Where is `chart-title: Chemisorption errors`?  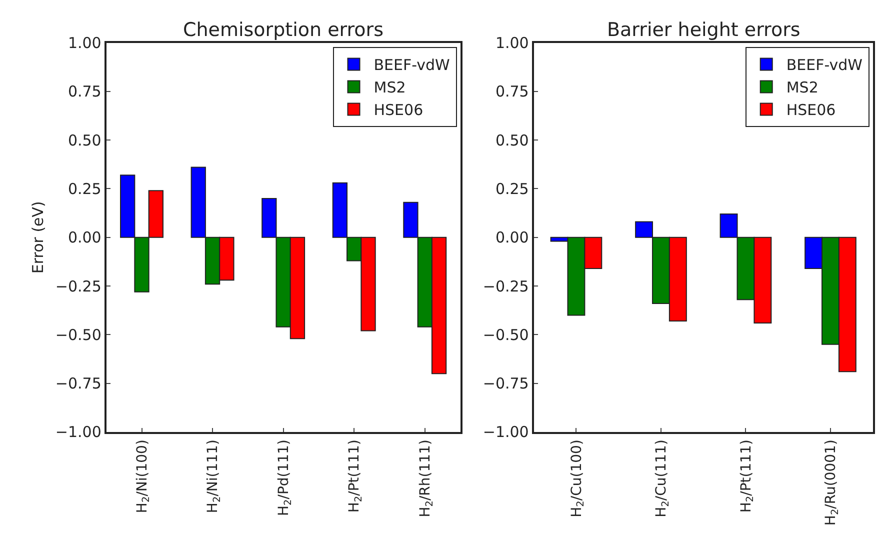 chart-title: Chemisorption errors is located at coordinates (283, 30).